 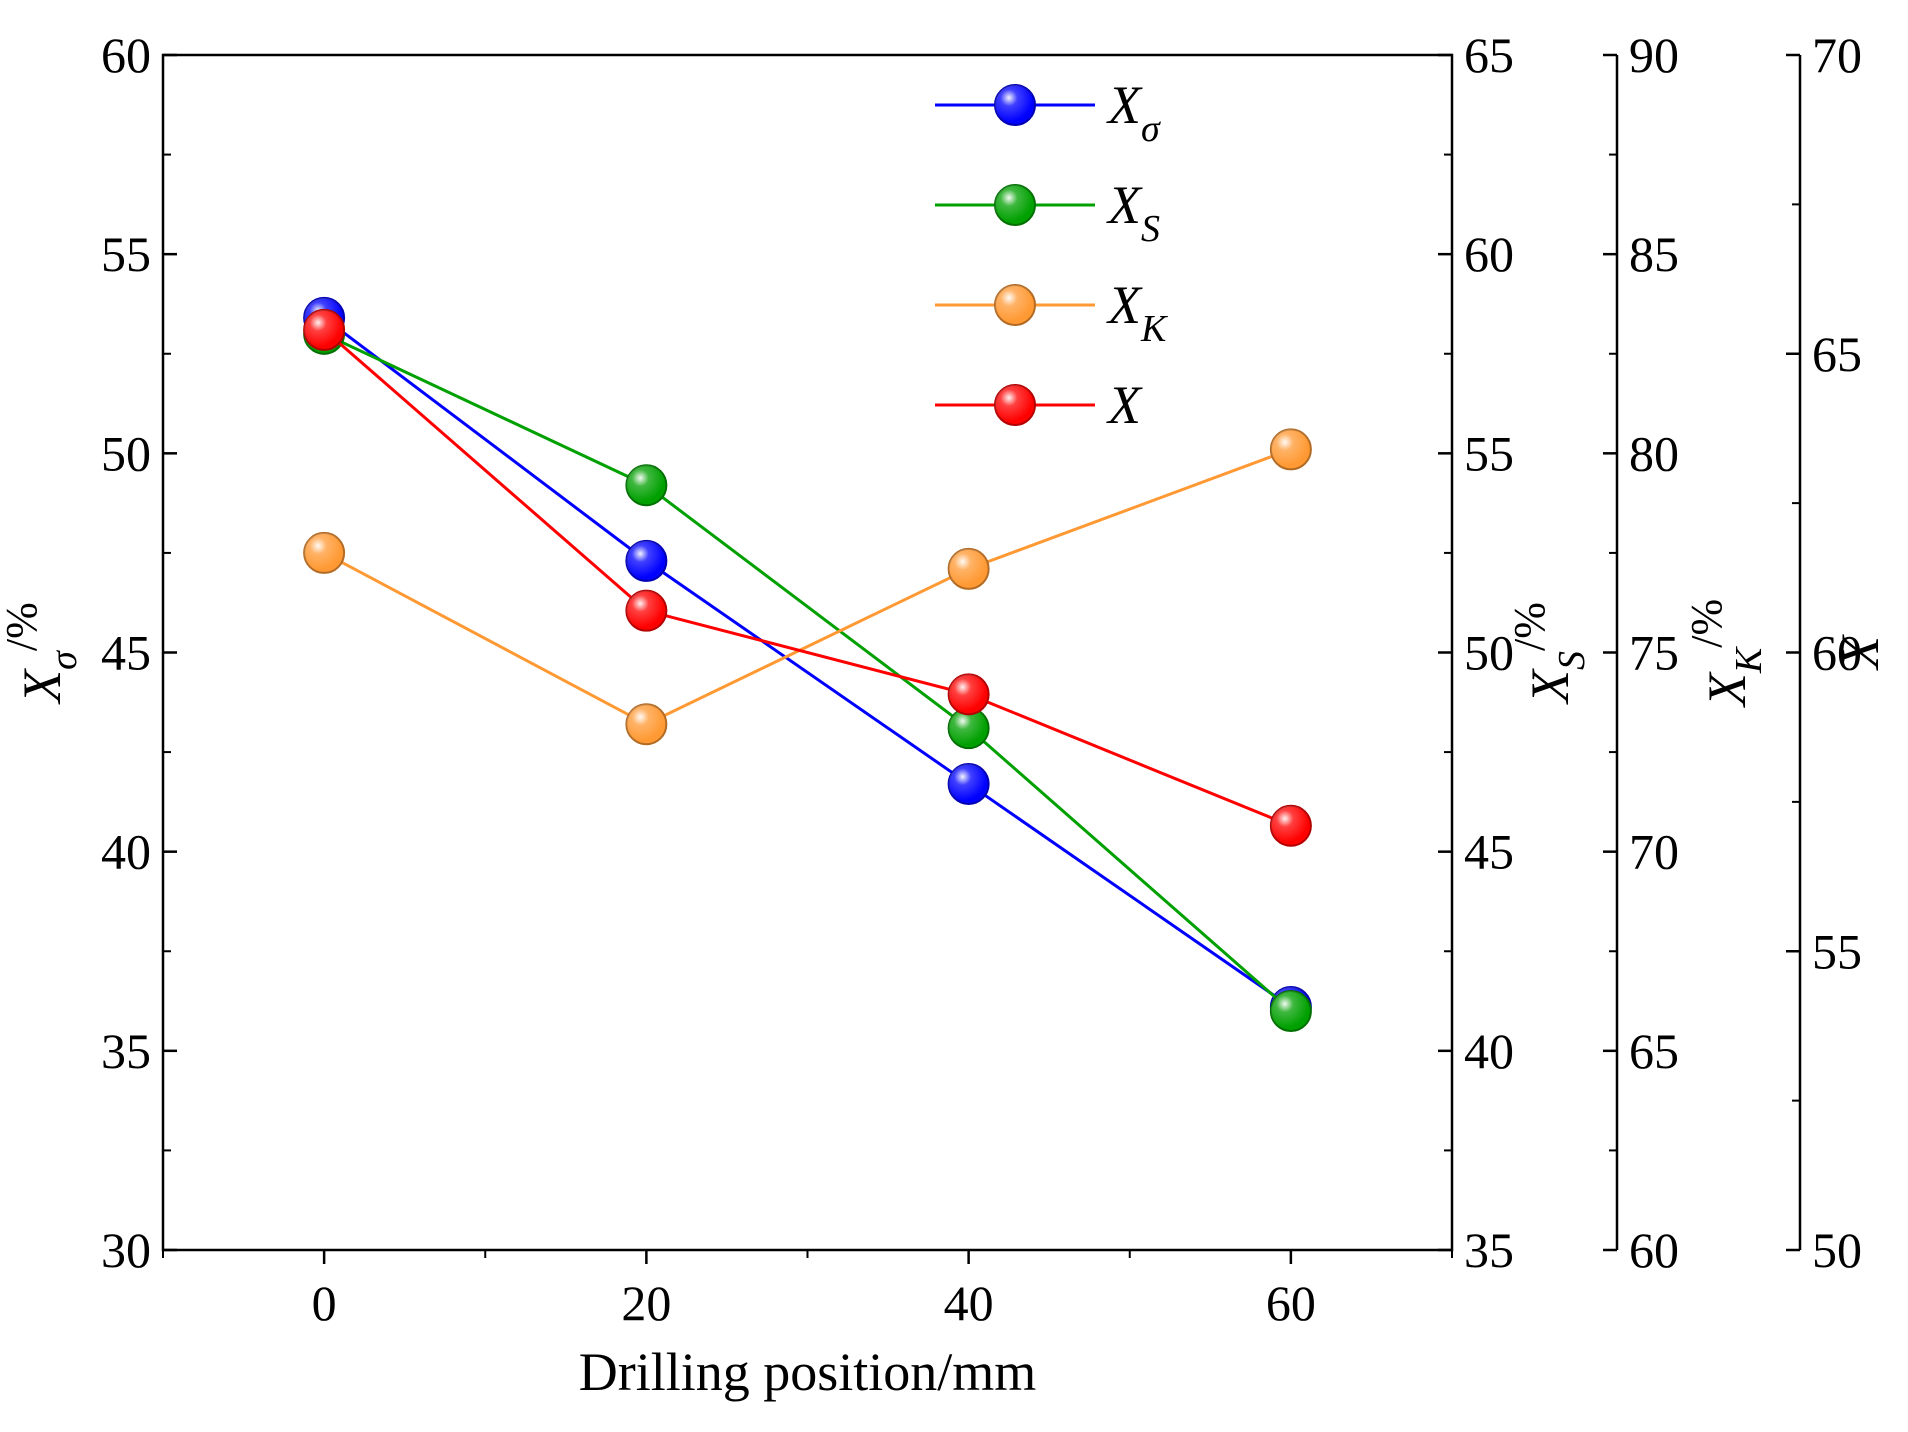 I want to click on legend-label: XK, so click(x=1137, y=312).